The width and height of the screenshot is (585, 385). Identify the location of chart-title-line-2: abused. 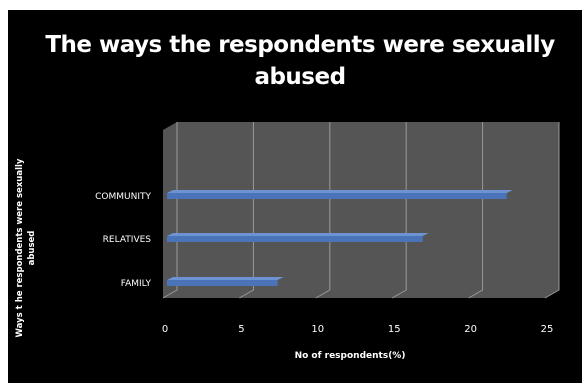
(300, 77).